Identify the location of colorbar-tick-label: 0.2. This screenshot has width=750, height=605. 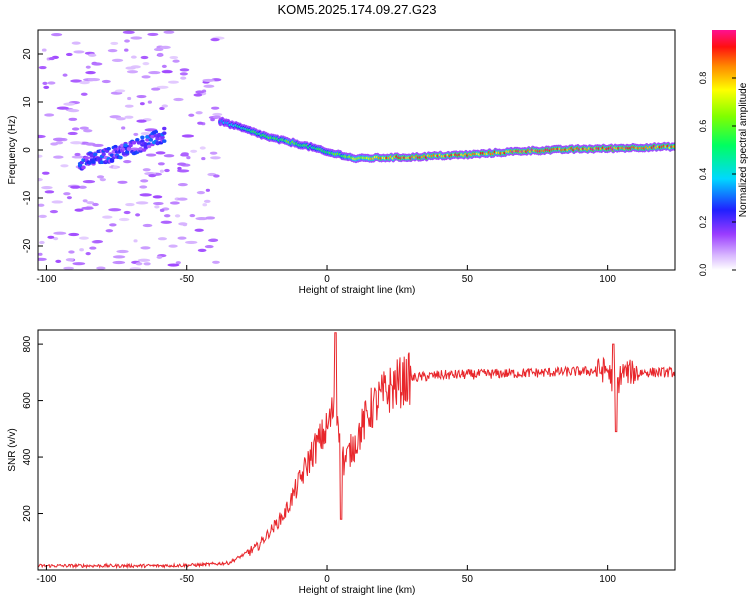
(703, 222).